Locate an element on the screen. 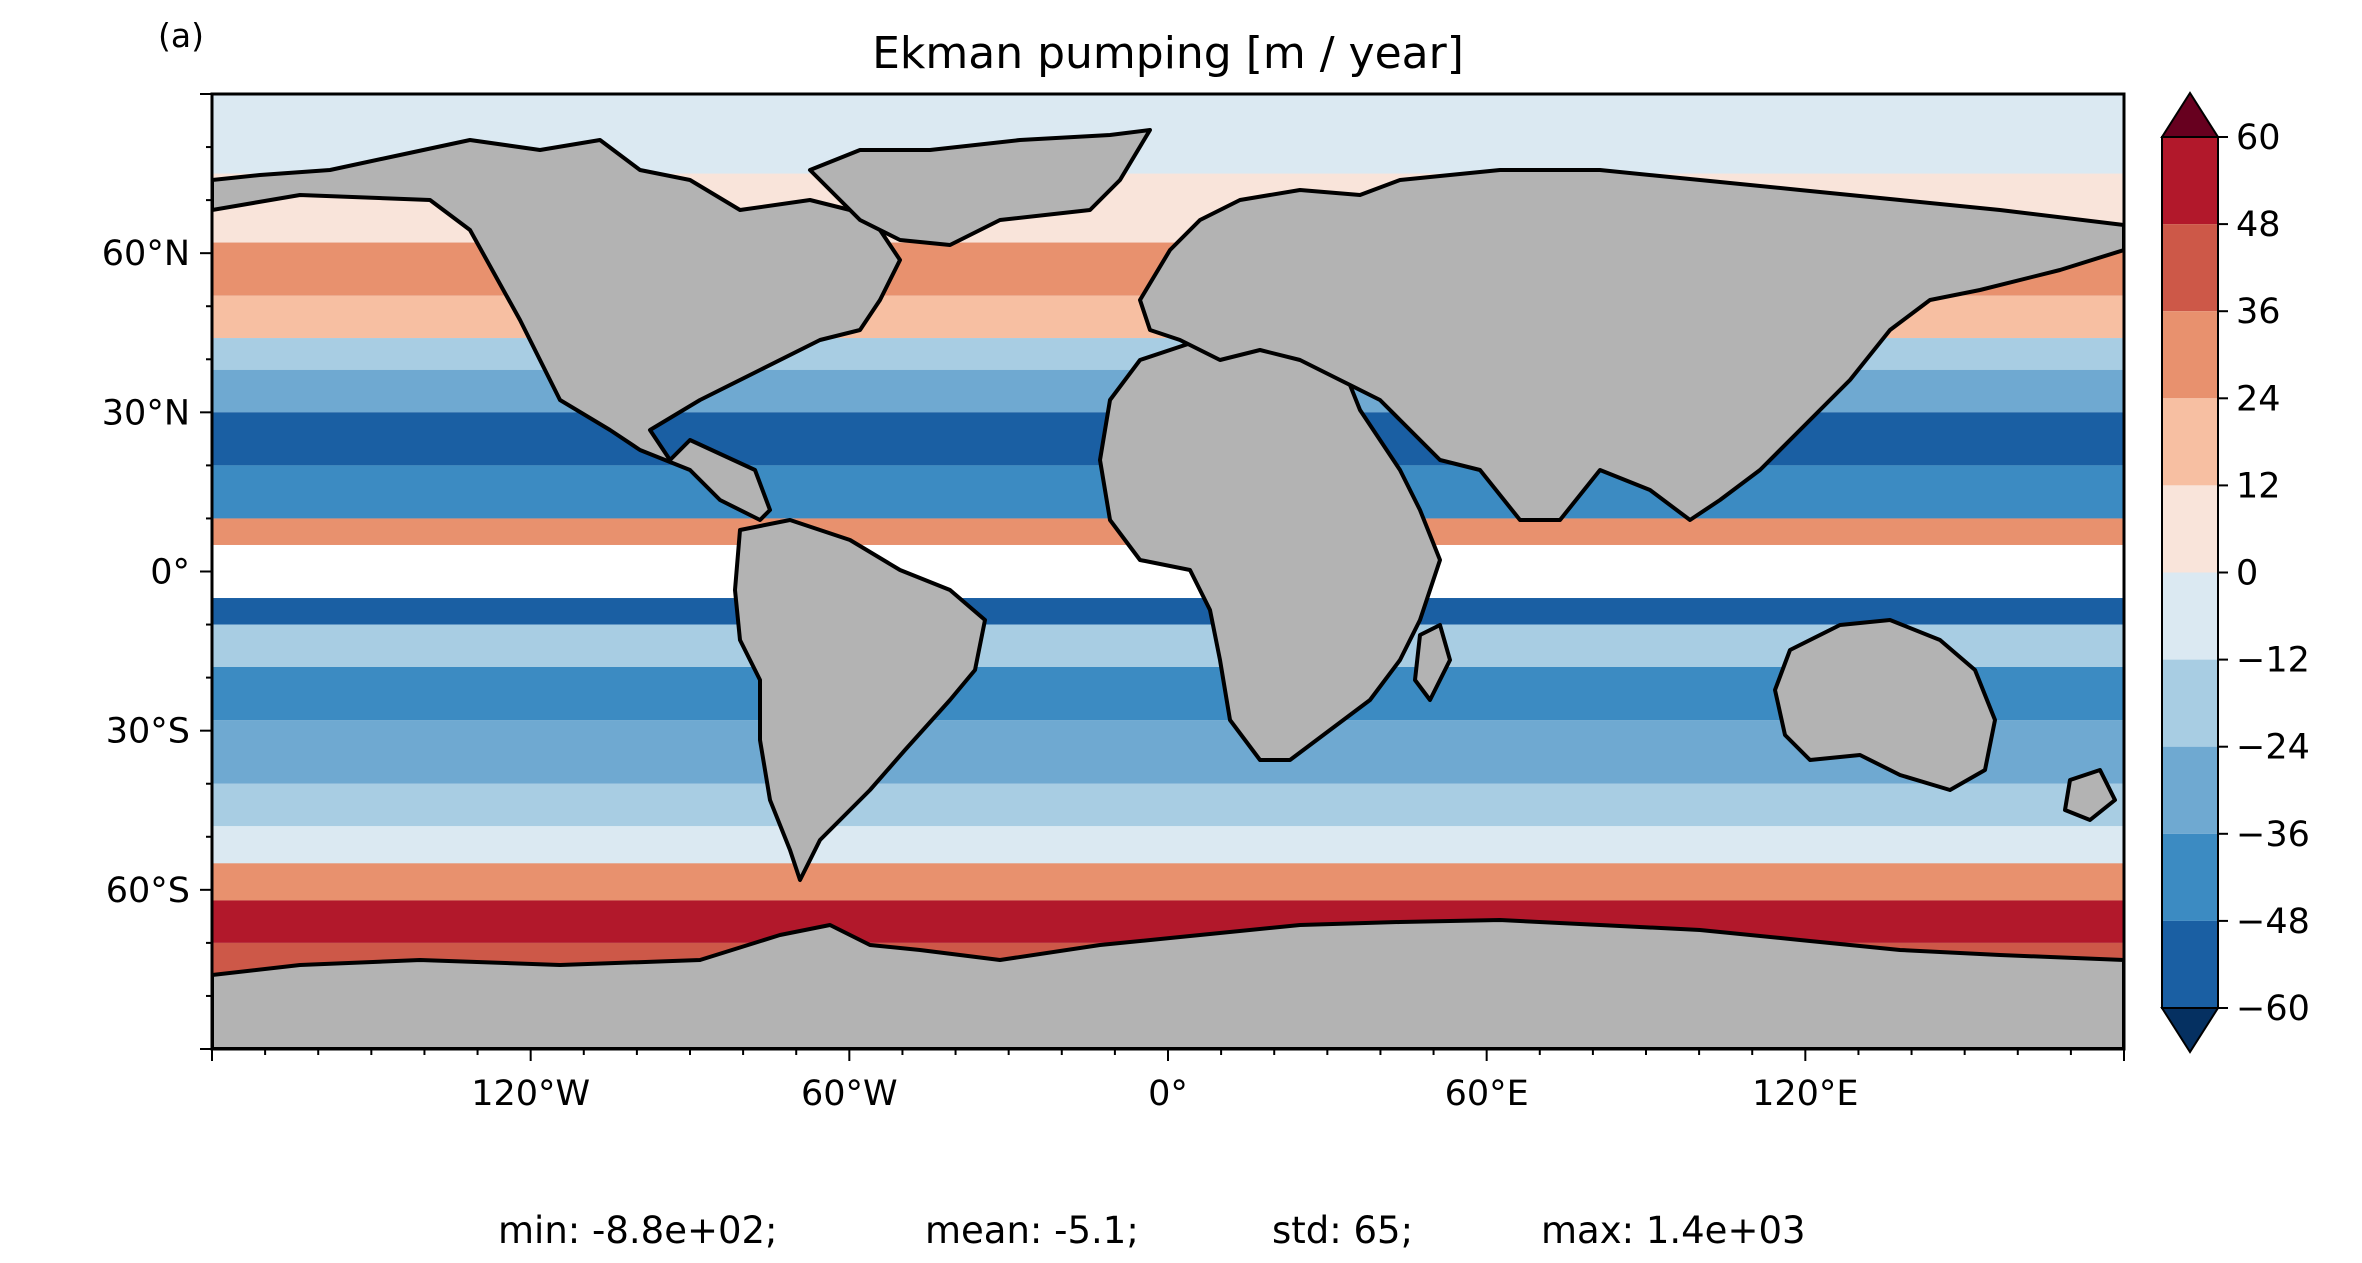  landmass-new-zealand is located at coordinates (2090, 795).